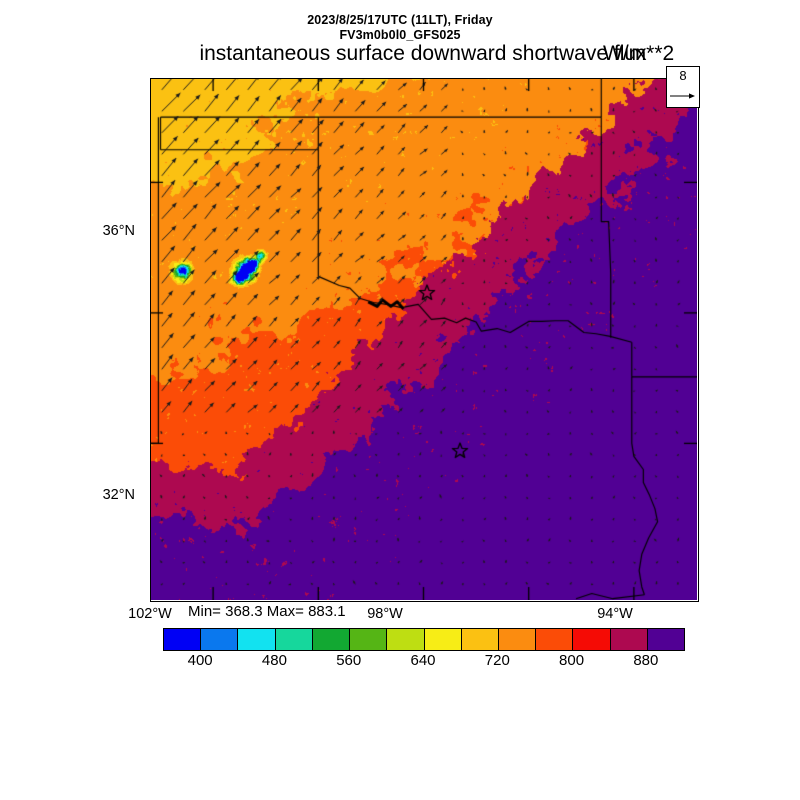 This screenshot has height=800, width=800. Describe the element at coordinates (118, 495) in the screenshot. I see `lat-label-32n: 32°N` at that location.